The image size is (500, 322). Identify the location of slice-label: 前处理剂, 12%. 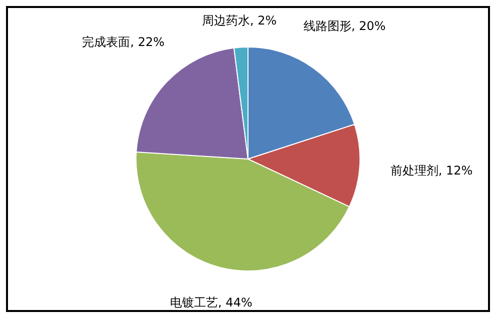
(431, 171).